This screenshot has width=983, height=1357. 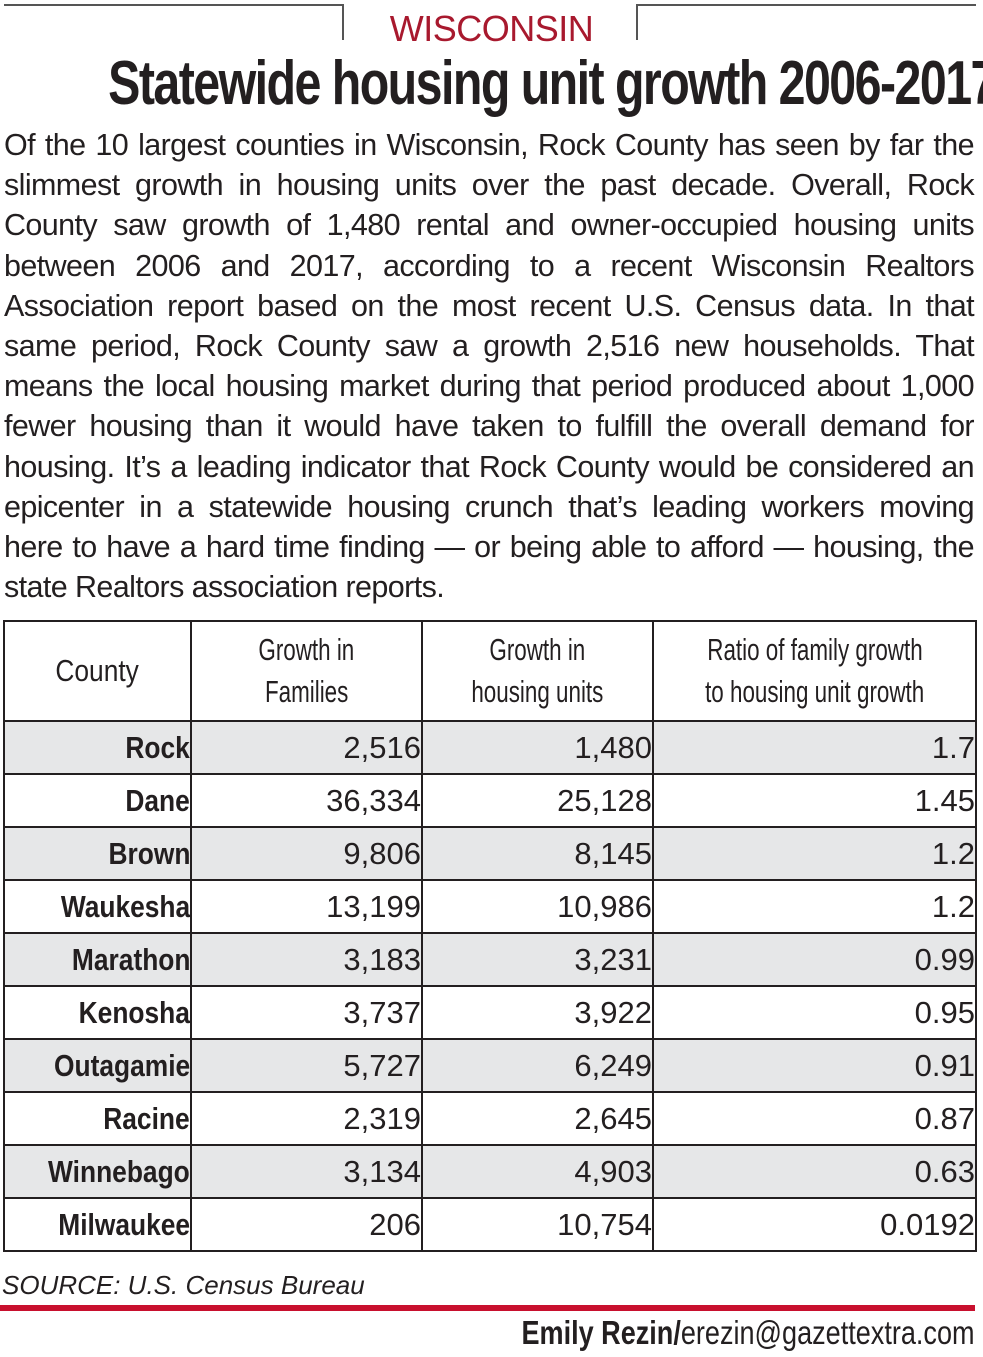 What do you see at coordinates (537, 1171) in the screenshot?
I see `cell-housing: 4,903` at bounding box center [537, 1171].